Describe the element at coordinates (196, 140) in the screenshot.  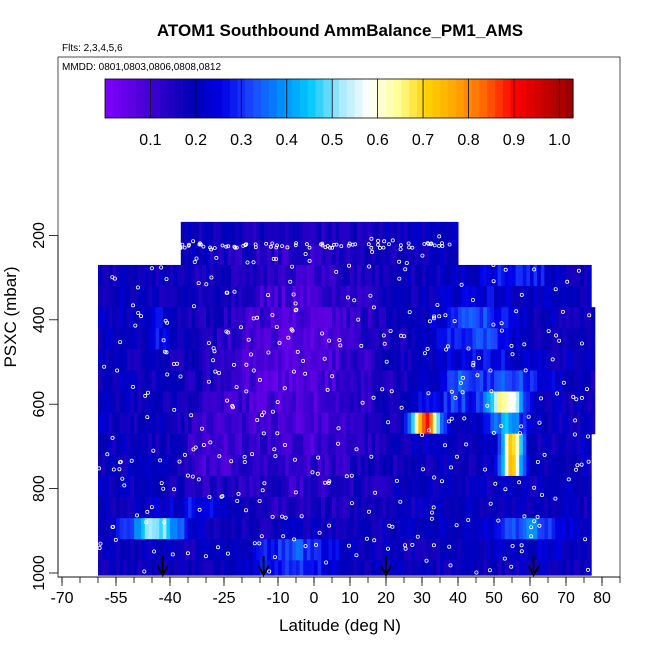
I see `colorbar-tick-label: 0.2` at that location.